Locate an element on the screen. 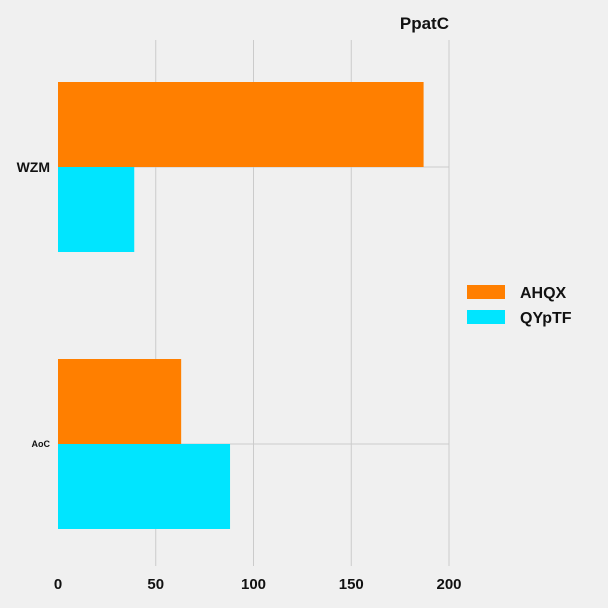  y-tick-label: WZM is located at coordinates (33, 167).